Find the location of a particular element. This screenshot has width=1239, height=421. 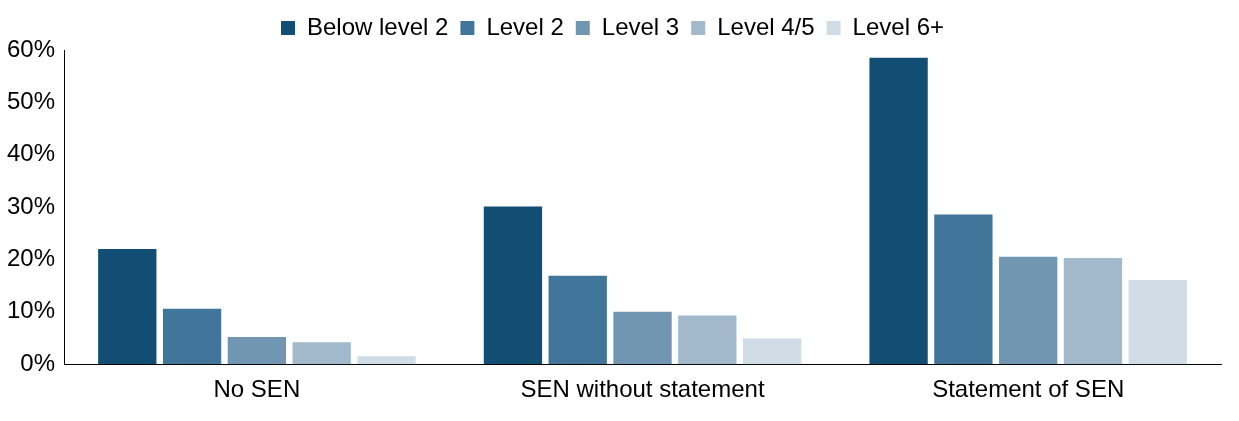

y-tick-label: 0% is located at coordinates (38, 362).